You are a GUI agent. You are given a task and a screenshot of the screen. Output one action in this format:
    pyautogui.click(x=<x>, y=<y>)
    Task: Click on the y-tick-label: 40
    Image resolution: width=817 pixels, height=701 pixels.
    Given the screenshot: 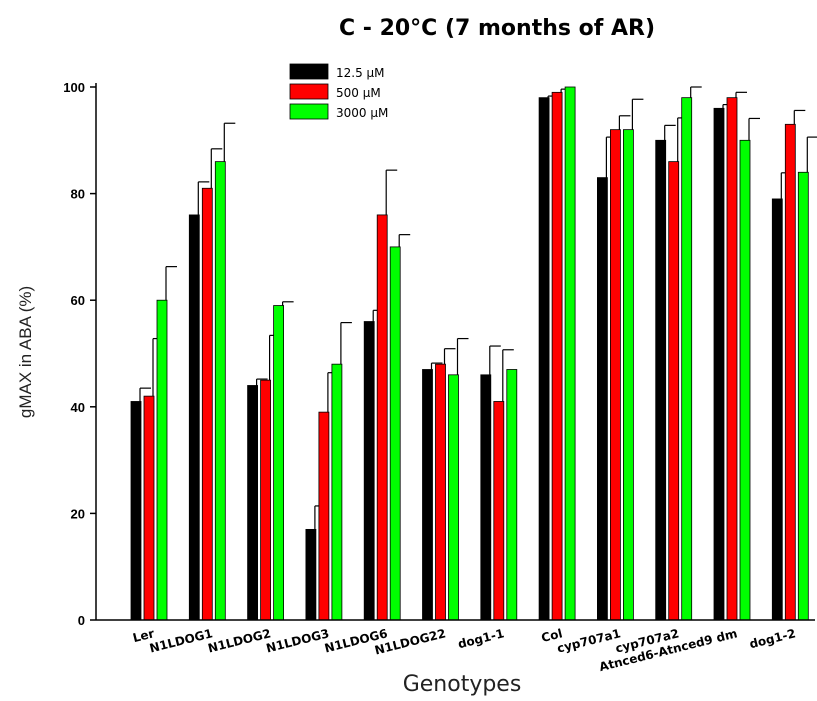 What is the action you would take?
    pyautogui.click(x=78, y=407)
    